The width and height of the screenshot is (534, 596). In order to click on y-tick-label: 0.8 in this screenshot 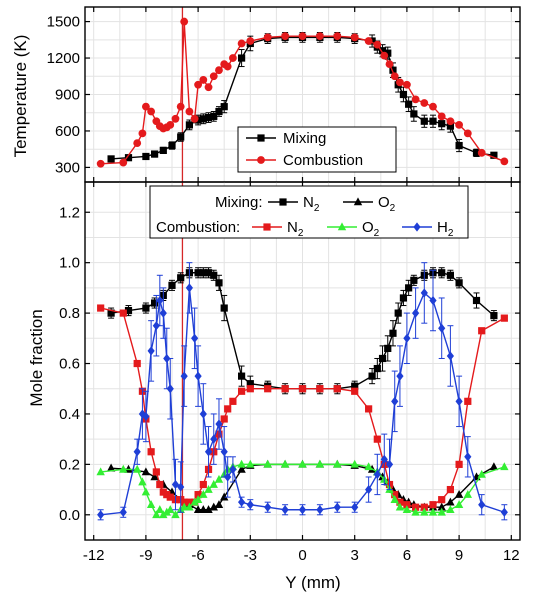, I will do `click(69, 313)`.